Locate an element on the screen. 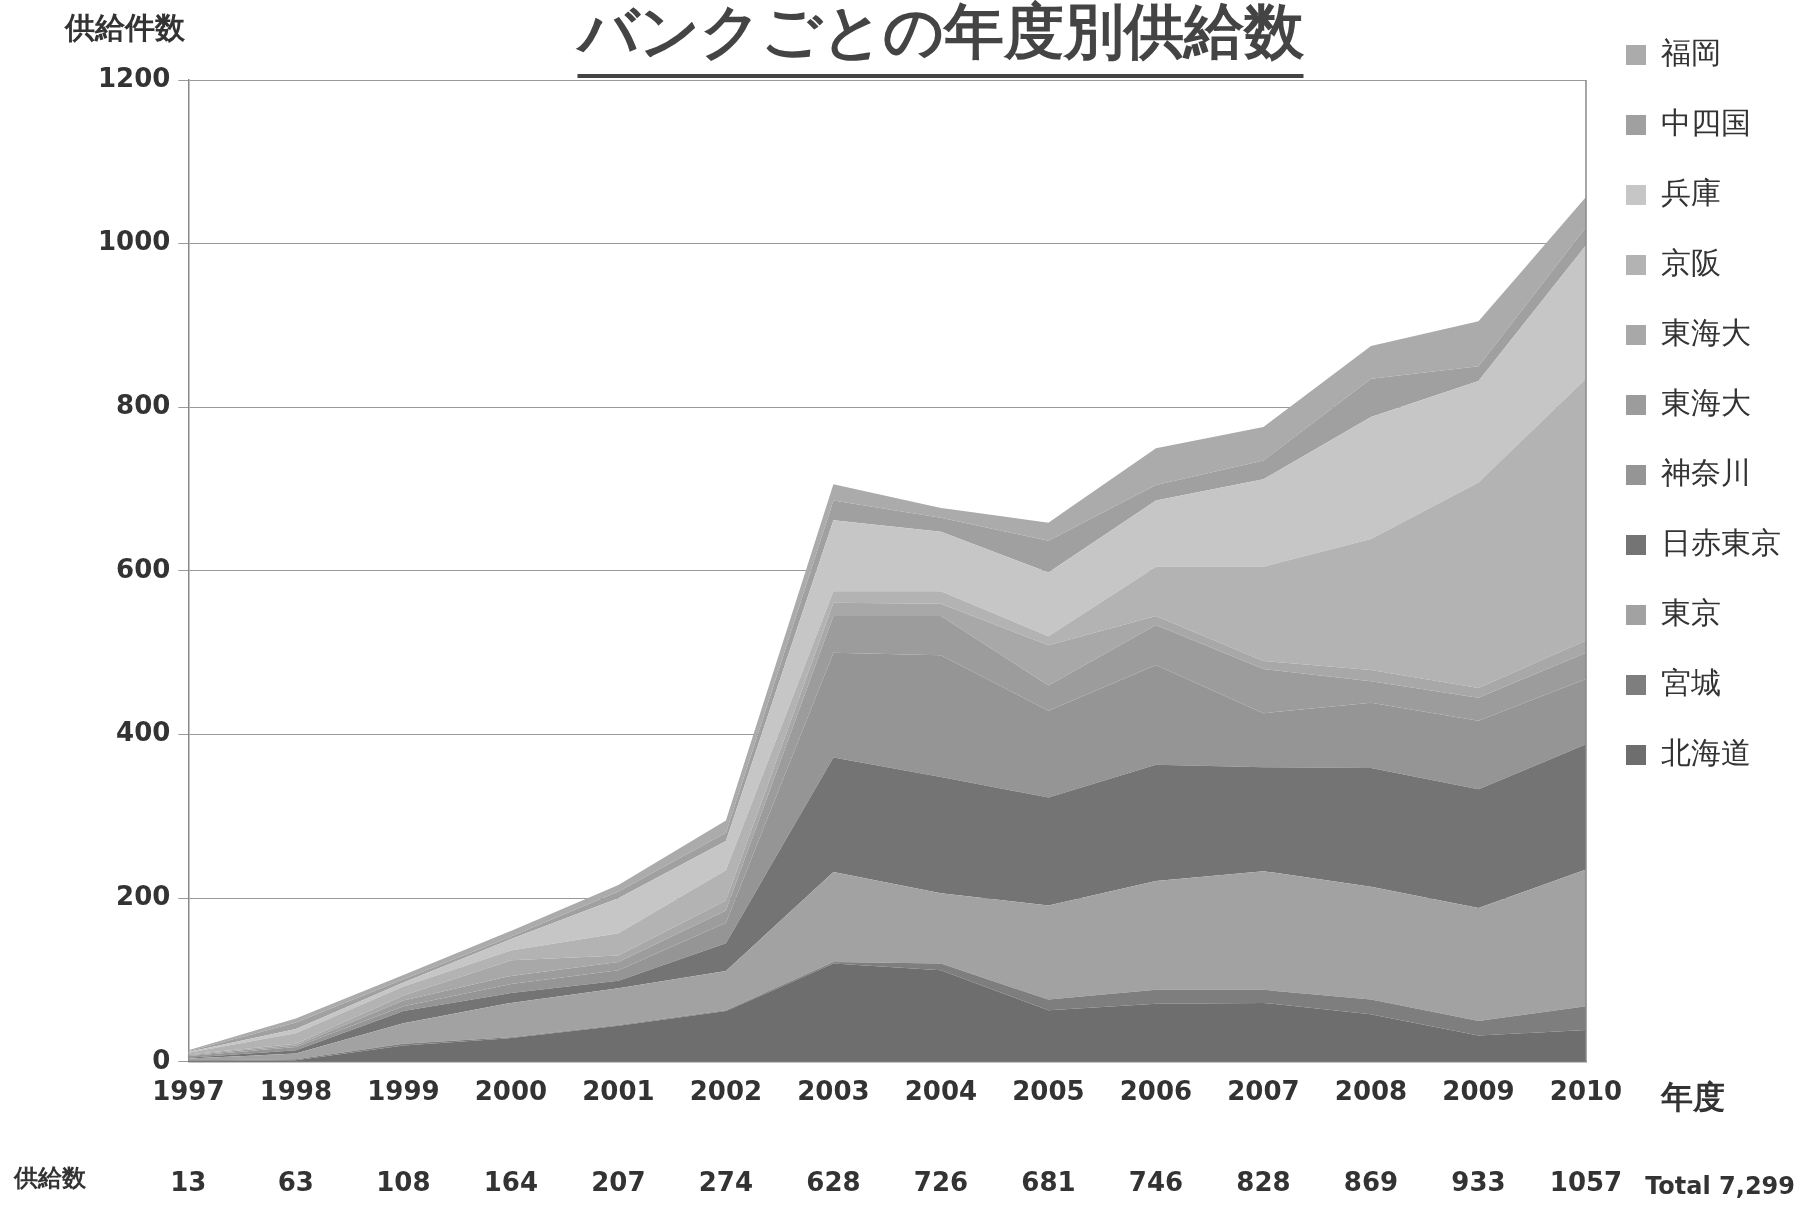  legend-label: 京阪 is located at coordinates (1691, 262).